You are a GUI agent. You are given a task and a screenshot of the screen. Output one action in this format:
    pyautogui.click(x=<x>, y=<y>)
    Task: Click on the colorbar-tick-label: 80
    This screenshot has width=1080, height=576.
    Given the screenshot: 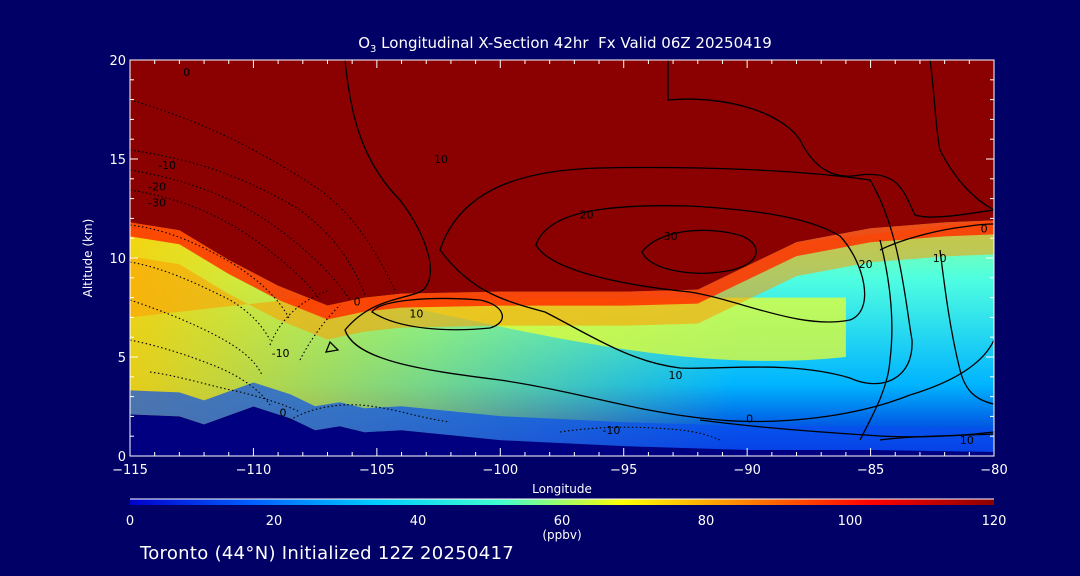 What is the action you would take?
    pyautogui.click(x=706, y=521)
    